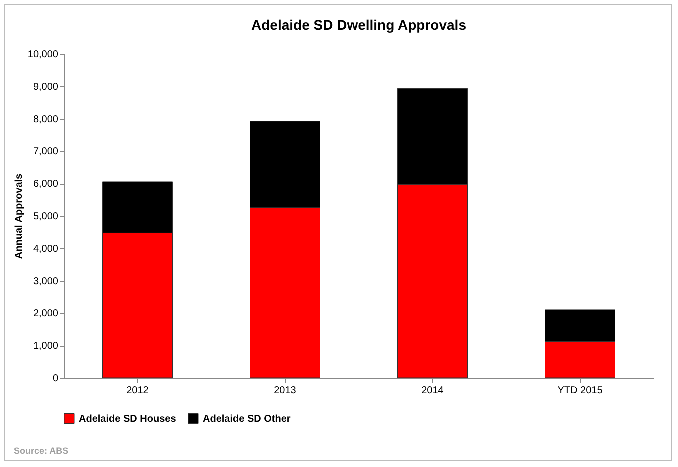  Describe the element at coordinates (46, 87) in the screenshot. I see `y-tick-label: 9,000` at that location.